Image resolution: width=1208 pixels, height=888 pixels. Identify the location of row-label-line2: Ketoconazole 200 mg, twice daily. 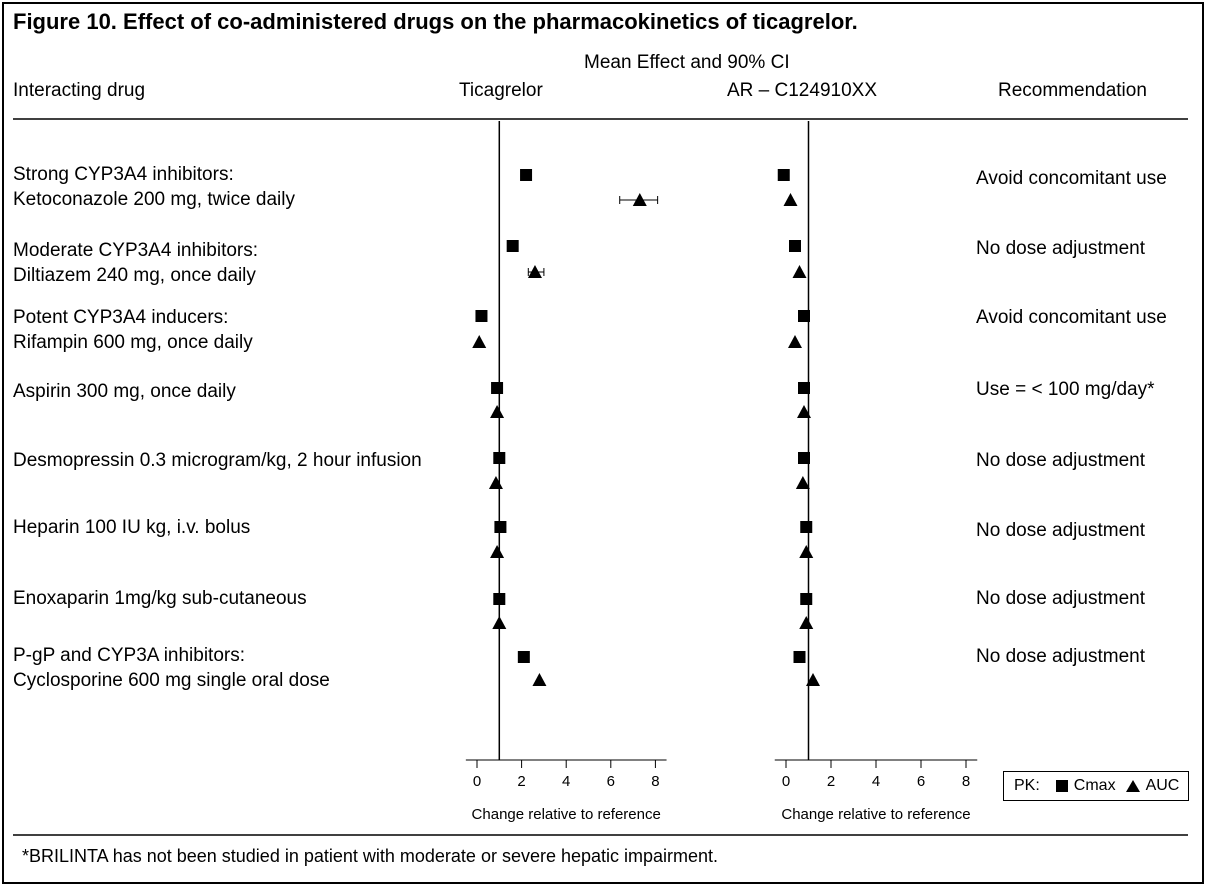
(154, 199).